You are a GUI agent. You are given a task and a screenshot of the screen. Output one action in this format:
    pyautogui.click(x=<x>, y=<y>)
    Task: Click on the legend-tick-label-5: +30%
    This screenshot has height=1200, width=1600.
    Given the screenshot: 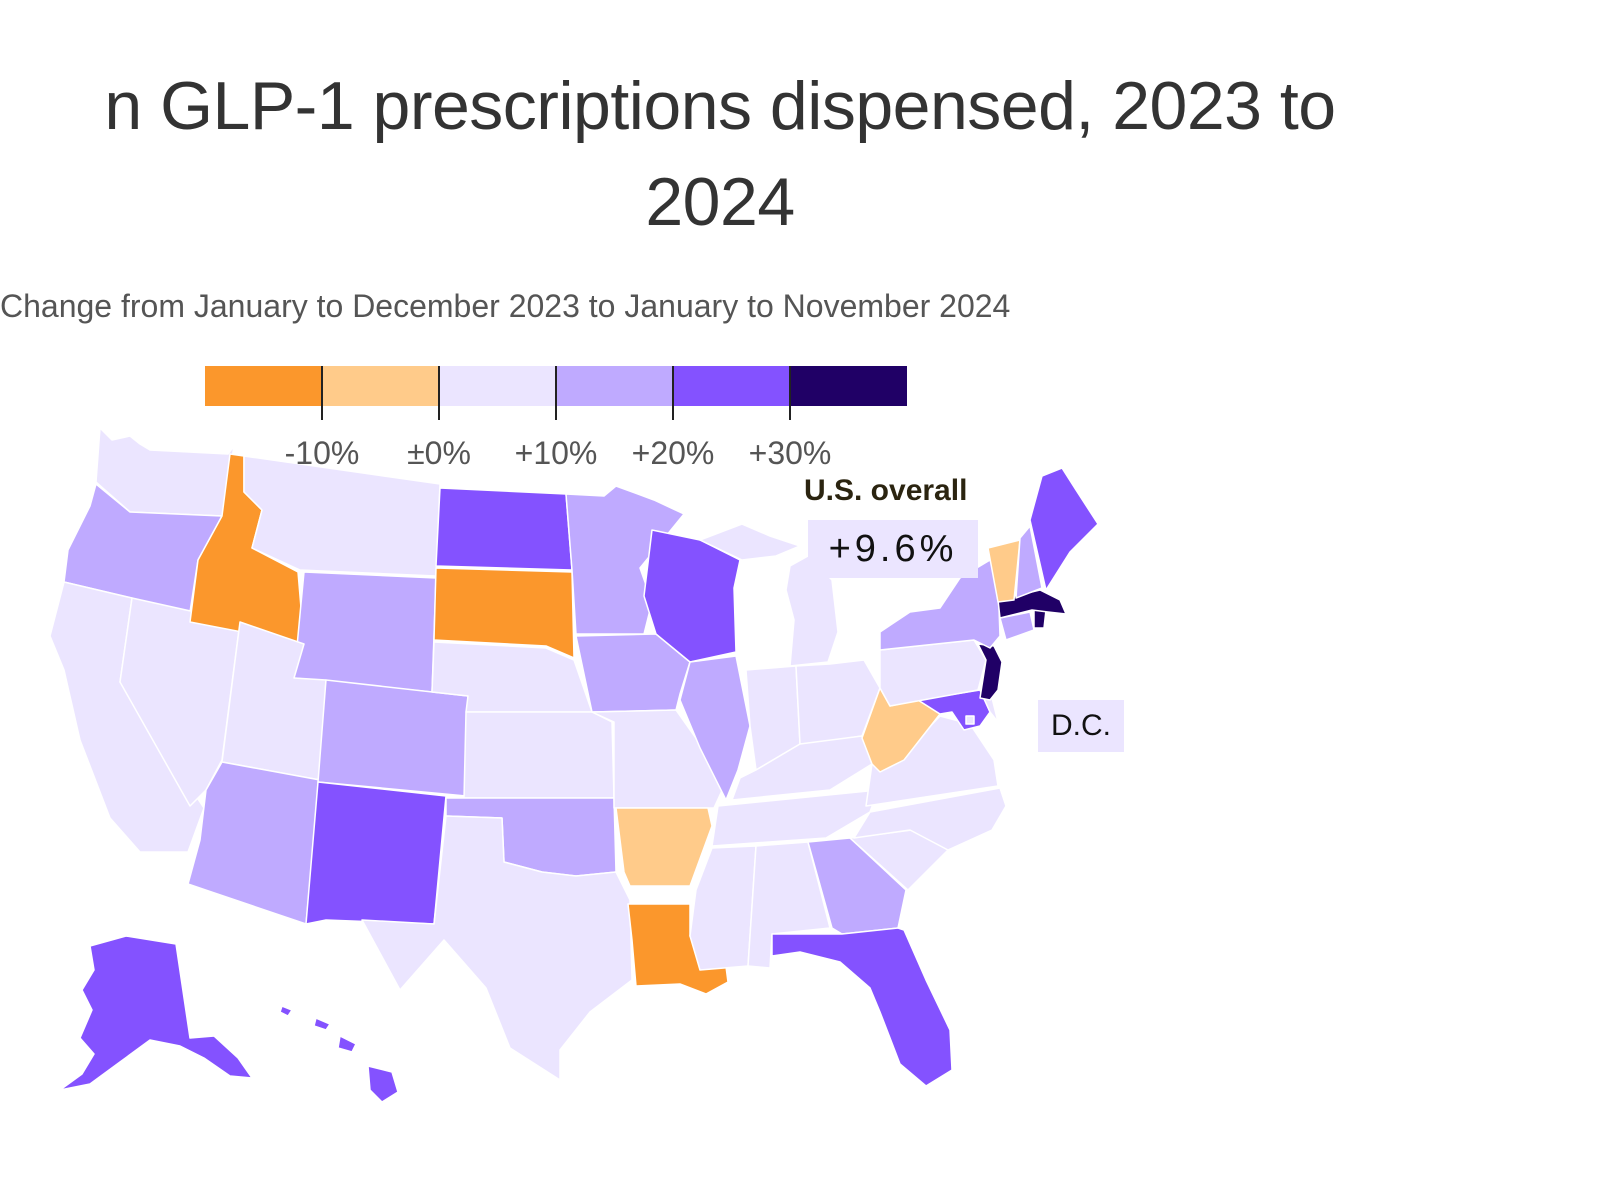 What is the action you would take?
    pyautogui.click(x=790, y=453)
    